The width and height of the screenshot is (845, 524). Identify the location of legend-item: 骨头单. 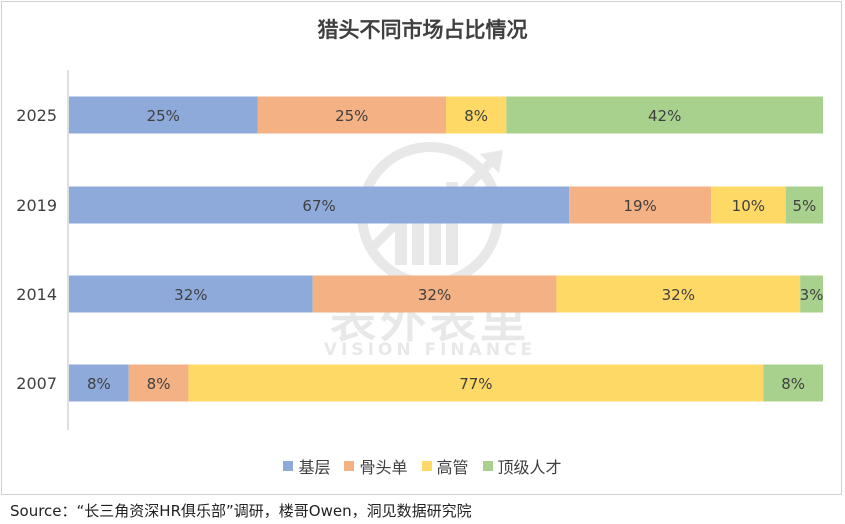
(367, 466).